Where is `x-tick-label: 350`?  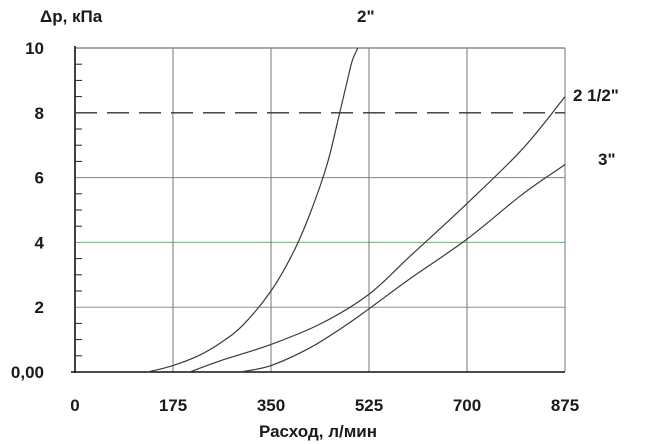
x-tick-label: 350 is located at coordinates (271, 405).